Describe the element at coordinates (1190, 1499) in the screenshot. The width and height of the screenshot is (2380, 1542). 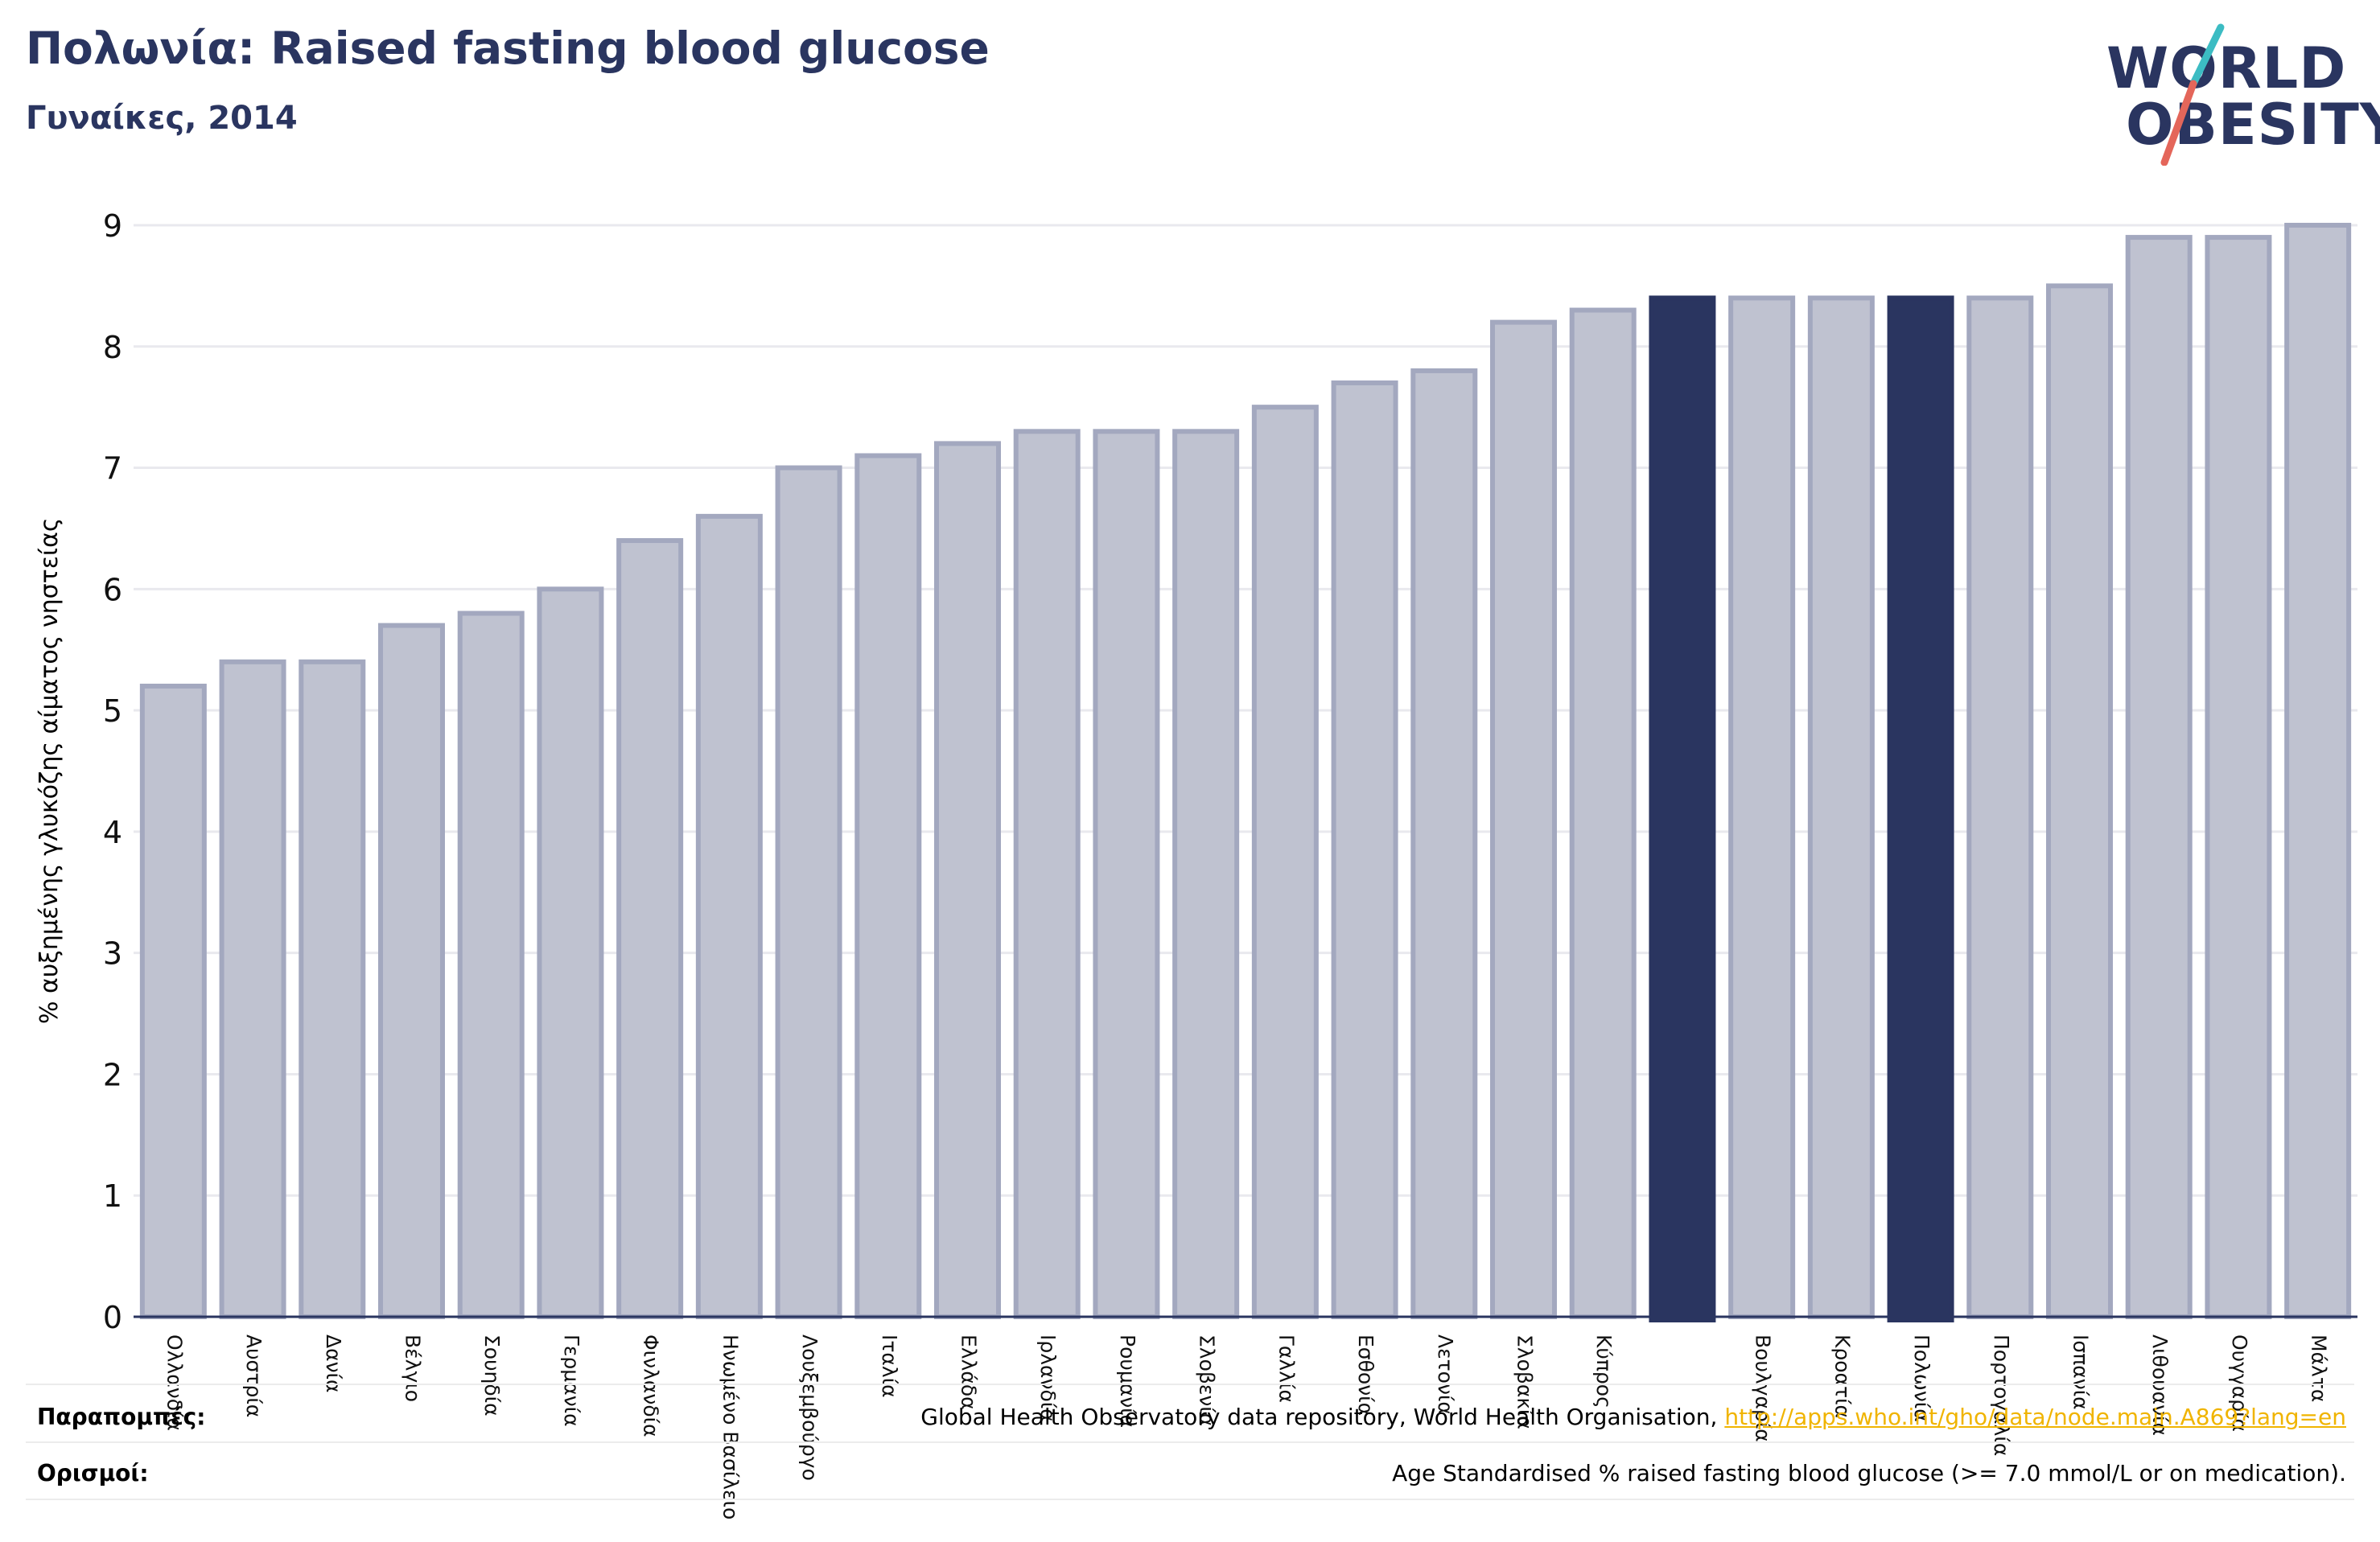
I see `footer-divider-bottom` at that location.